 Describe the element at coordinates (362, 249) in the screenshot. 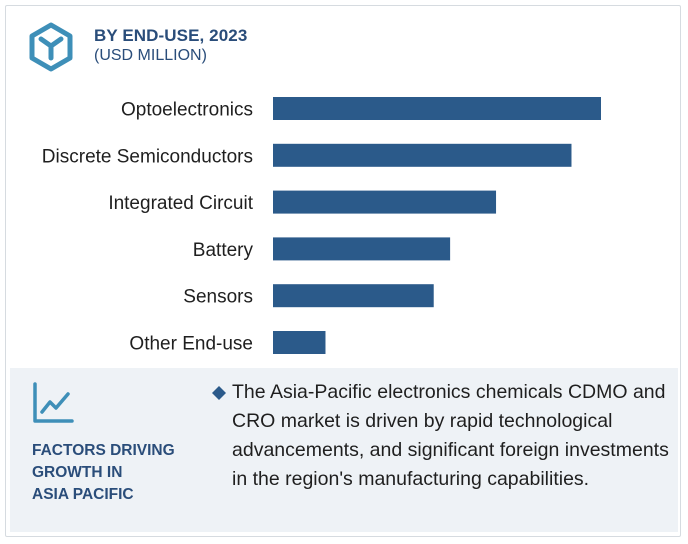

I see `bar-battery` at that location.